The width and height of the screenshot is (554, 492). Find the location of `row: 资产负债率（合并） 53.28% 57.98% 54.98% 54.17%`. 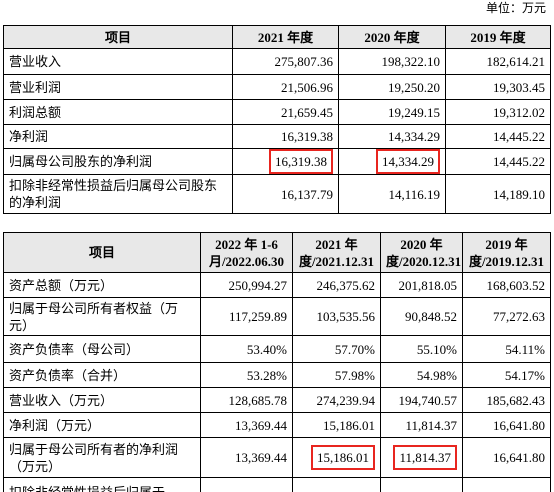

row: 资产负债率（合并） 53.28% 57.98% 54.98% 54.17% is located at coordinates (277, 375).